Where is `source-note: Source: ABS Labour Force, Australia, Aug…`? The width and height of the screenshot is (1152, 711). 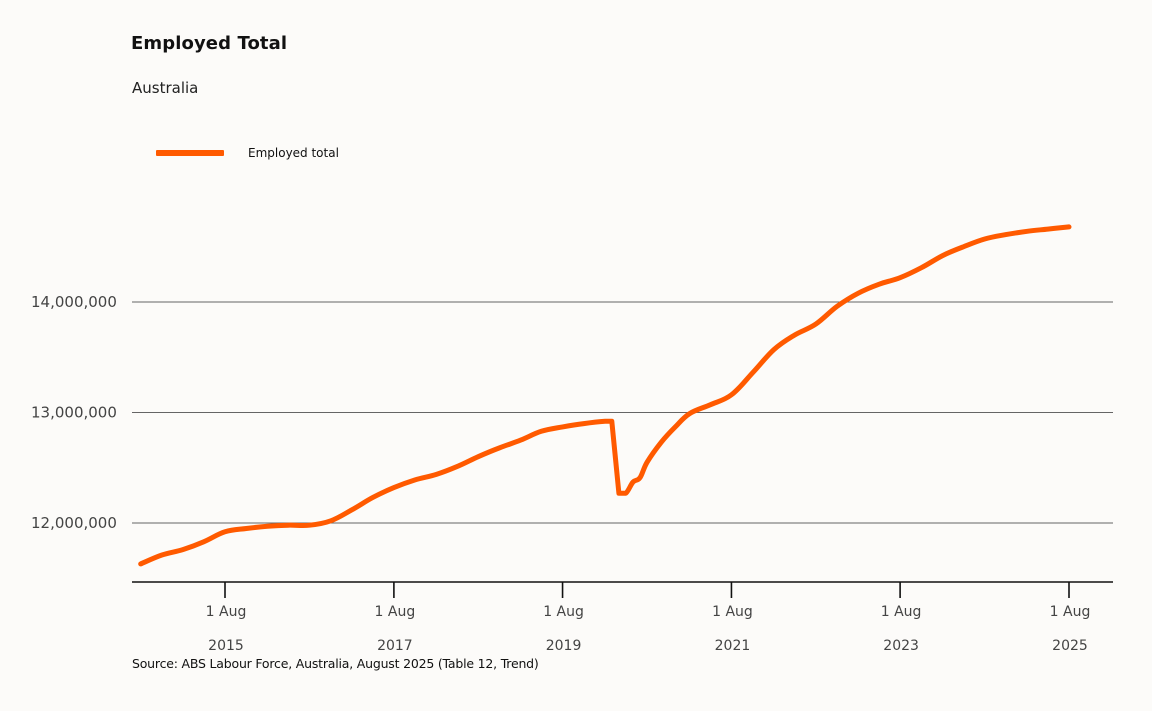
source-note: Source: ABS Labour Force, Australia, Aug… is located at coordinates (335, 663).